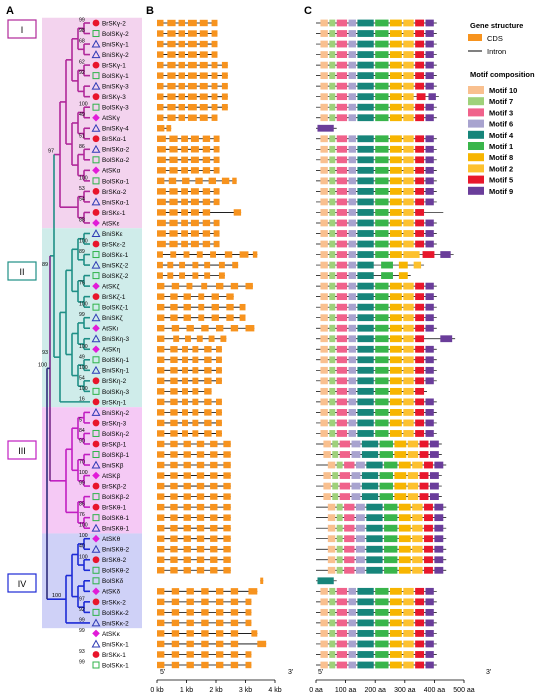 Image resolution: width=550 pixels, height=697 pixels. What do you see at coordinates (308, 11) in the screenshot?
I see `panel-label-c: C` at bounding box center [308, 11].